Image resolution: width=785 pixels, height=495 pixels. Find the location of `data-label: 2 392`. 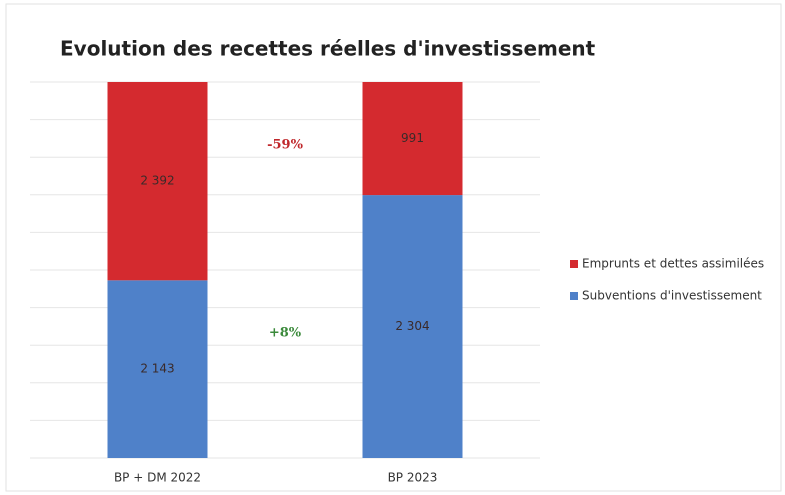

data-label: 2 392 is located at coordinates (157, 181).